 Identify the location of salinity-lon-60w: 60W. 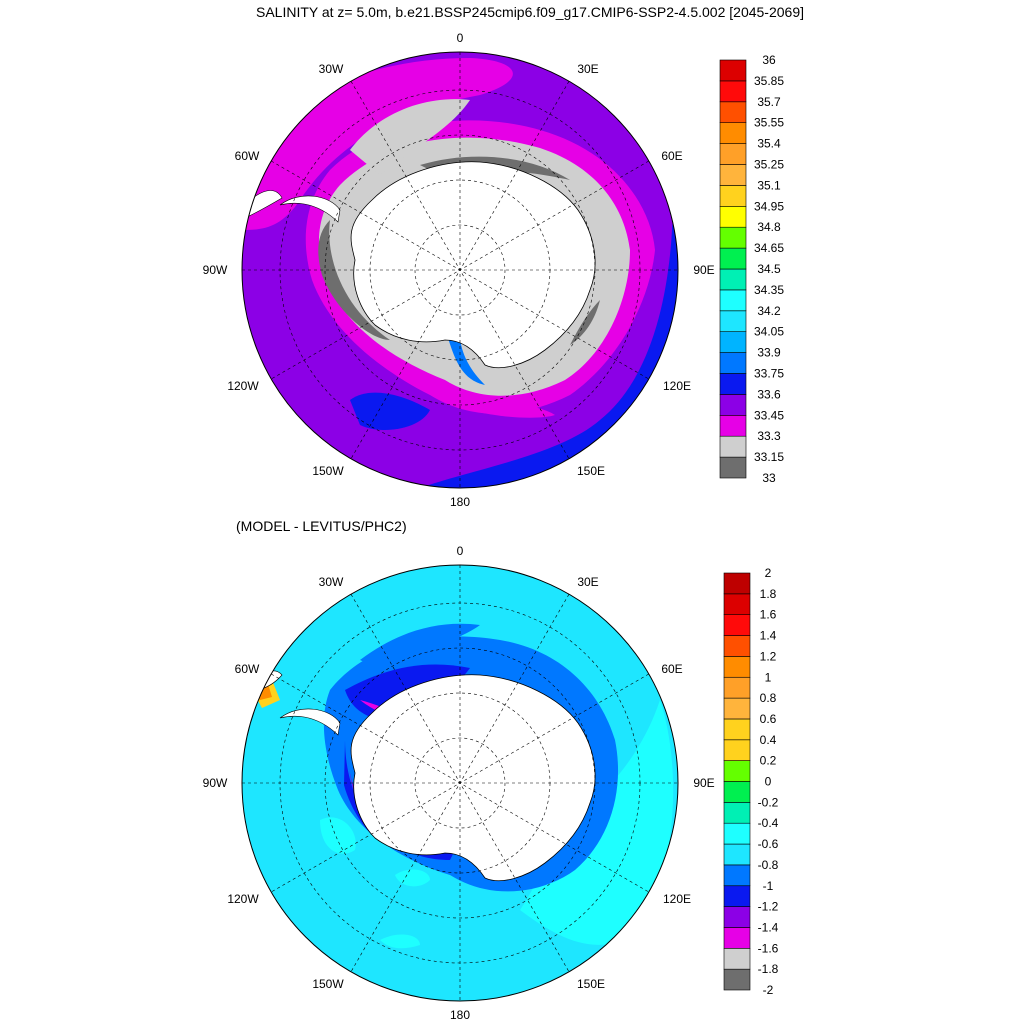
(247, 156).